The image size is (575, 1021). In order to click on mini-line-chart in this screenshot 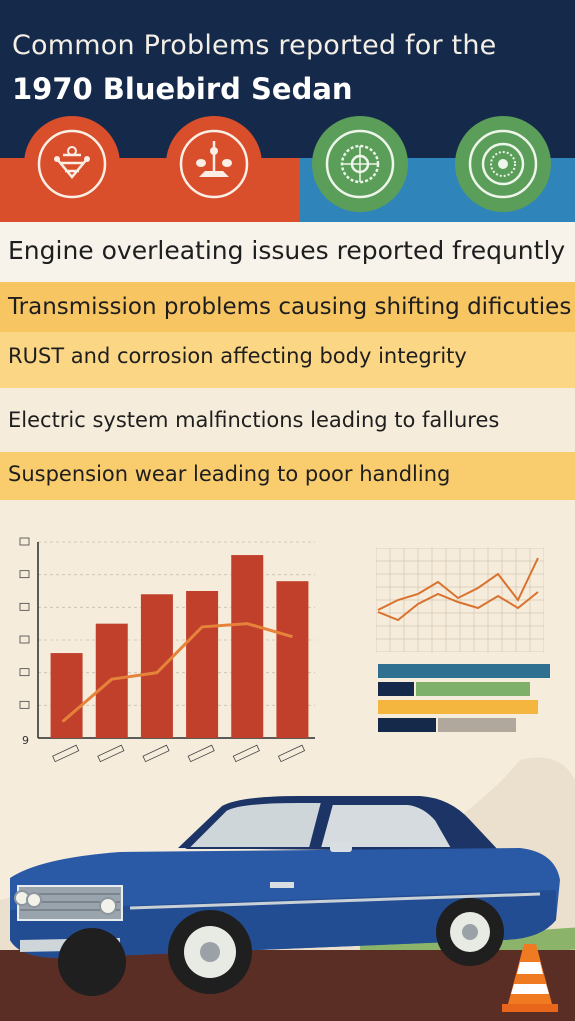, I will do `click(460, 600)`.